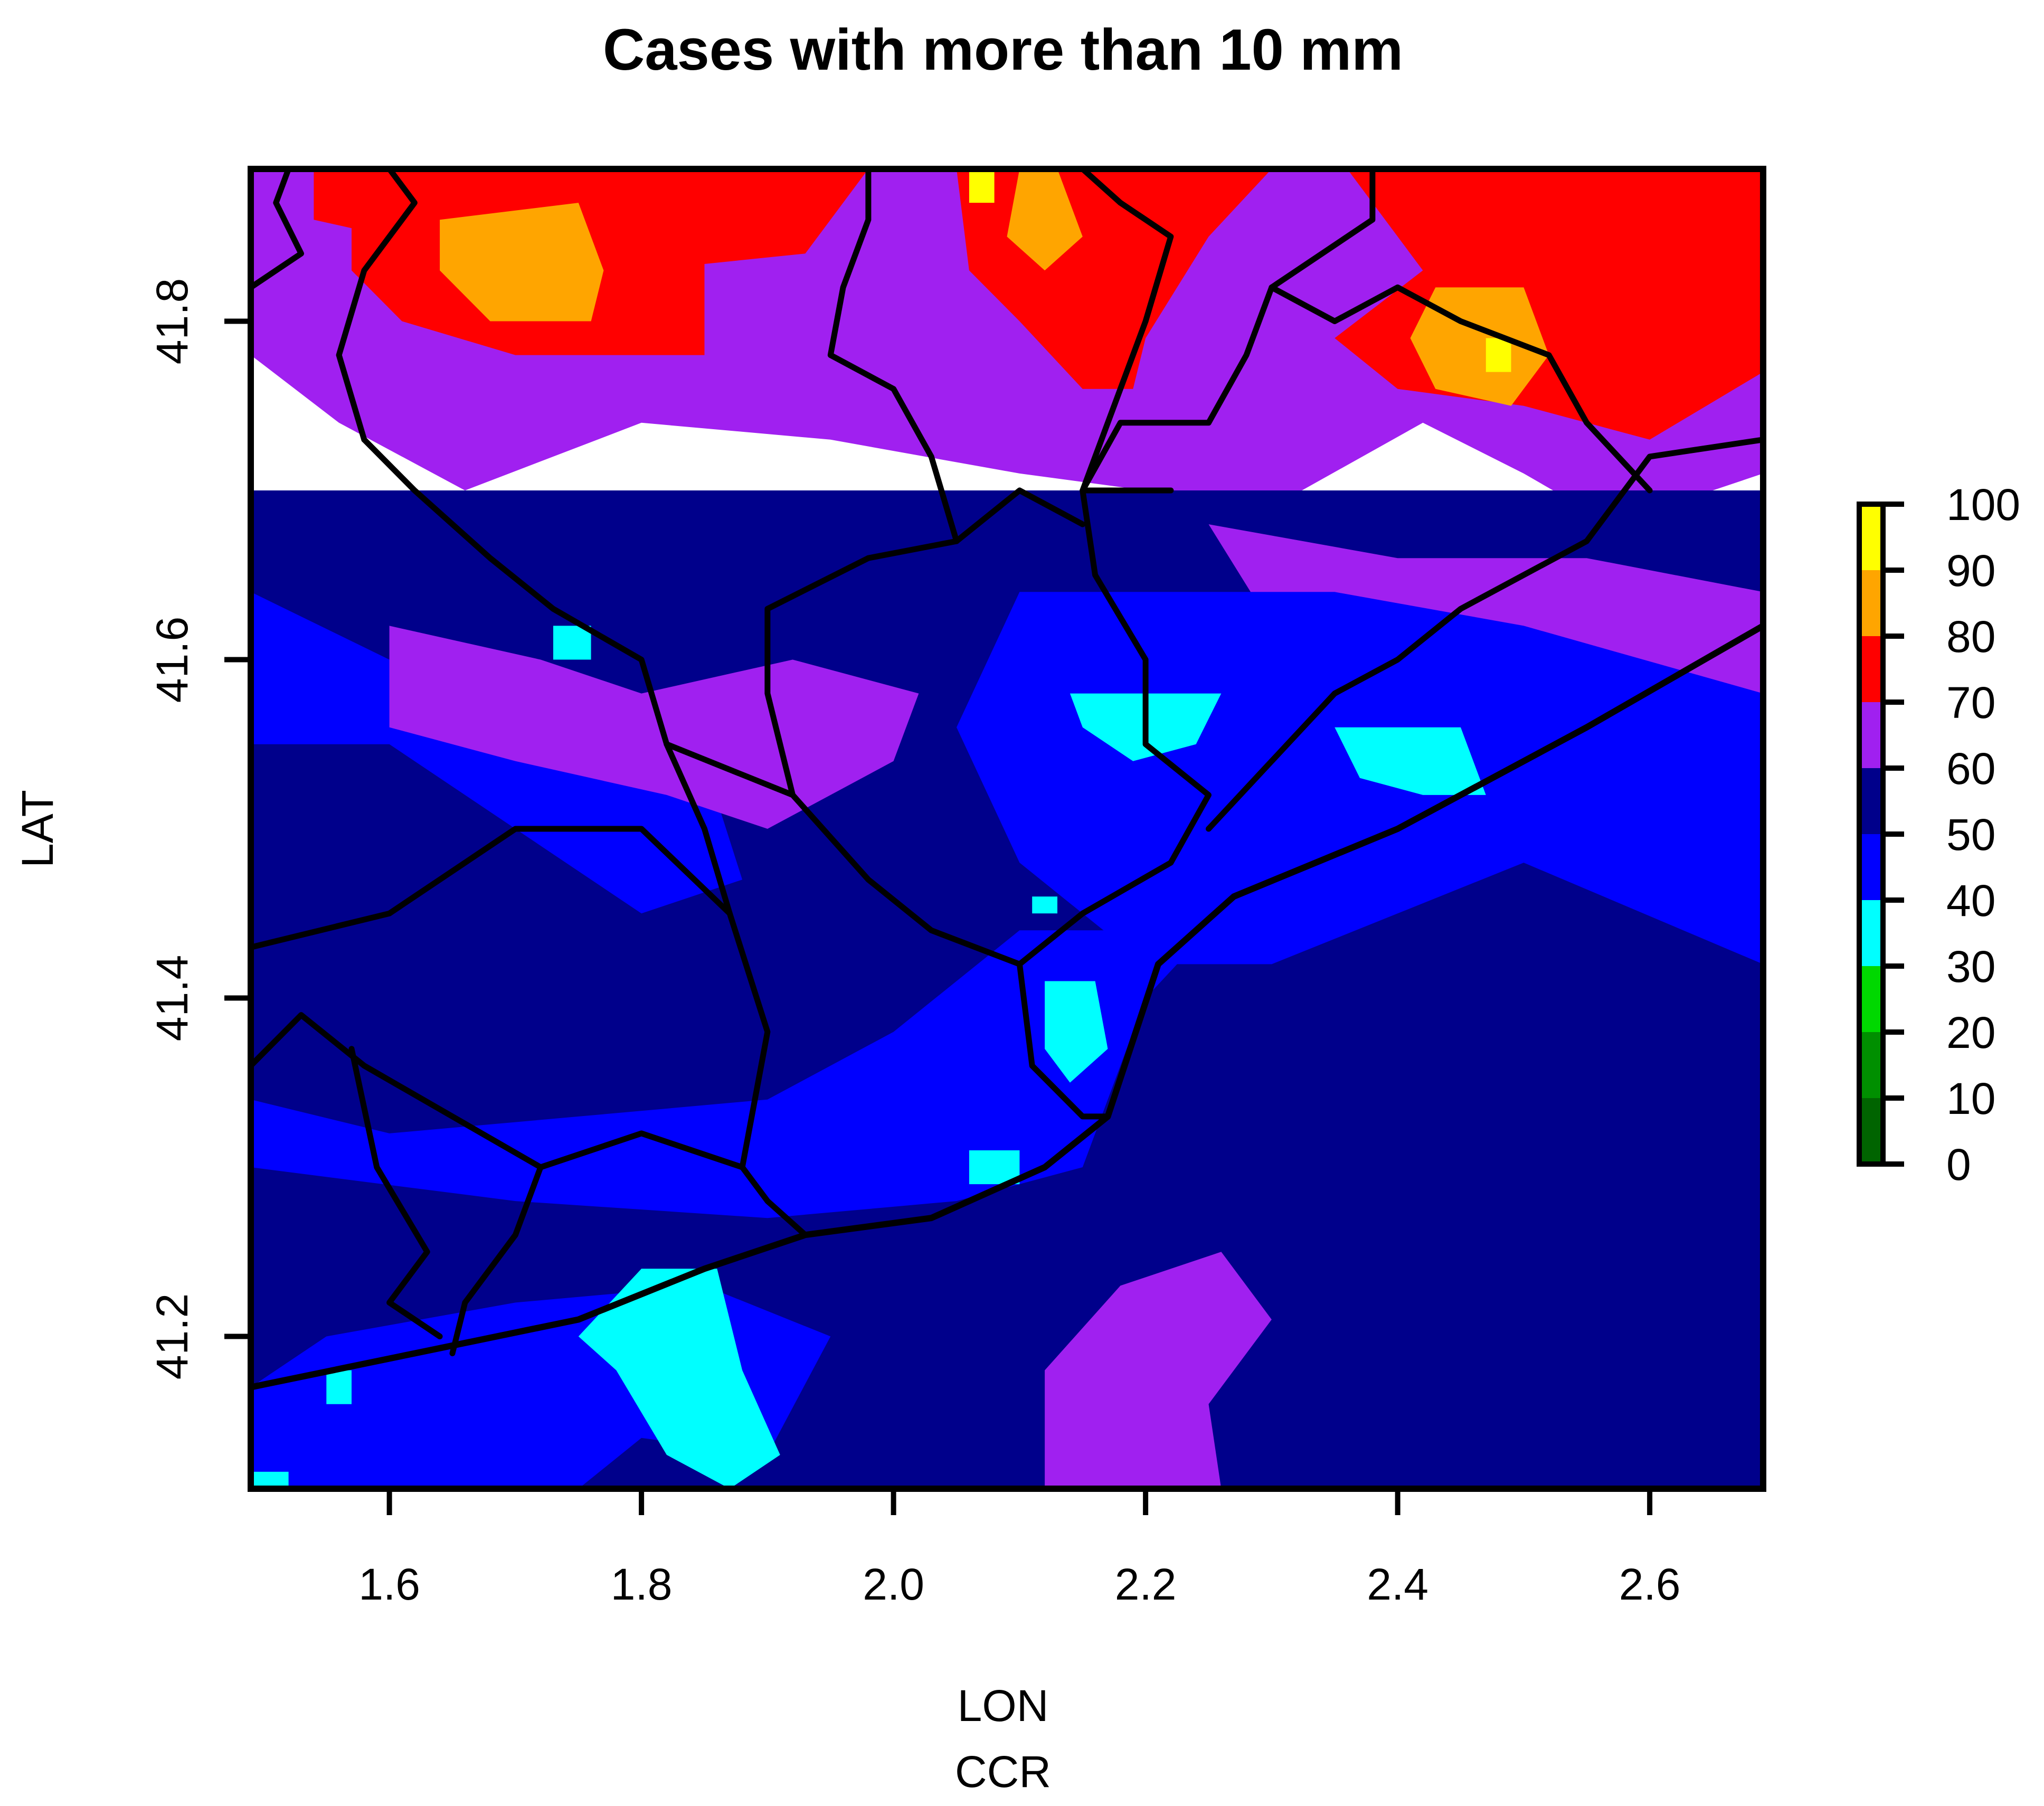 This screenshot has height=1806, width=2044. Describe the element at coordinates (1397, 1584) in the screenshot. I see `x-tick-label: 2.4` at that location.